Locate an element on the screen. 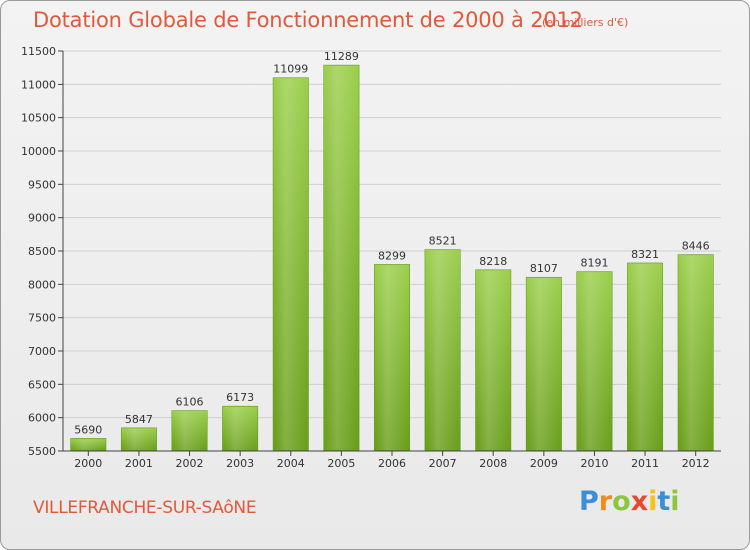  x-tick-label: 2004 is located at coordinates (291, 463).